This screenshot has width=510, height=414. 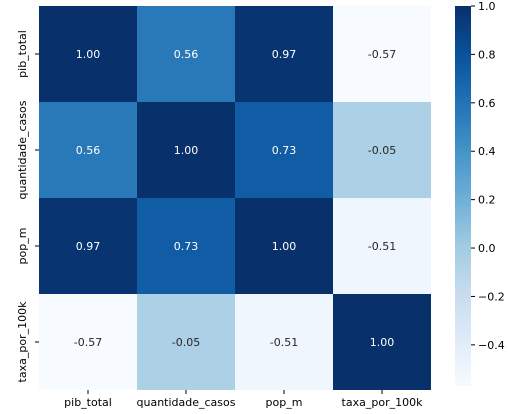 I want to click on y-tick-label: quantidade_casos, so click(x=22, y=149).